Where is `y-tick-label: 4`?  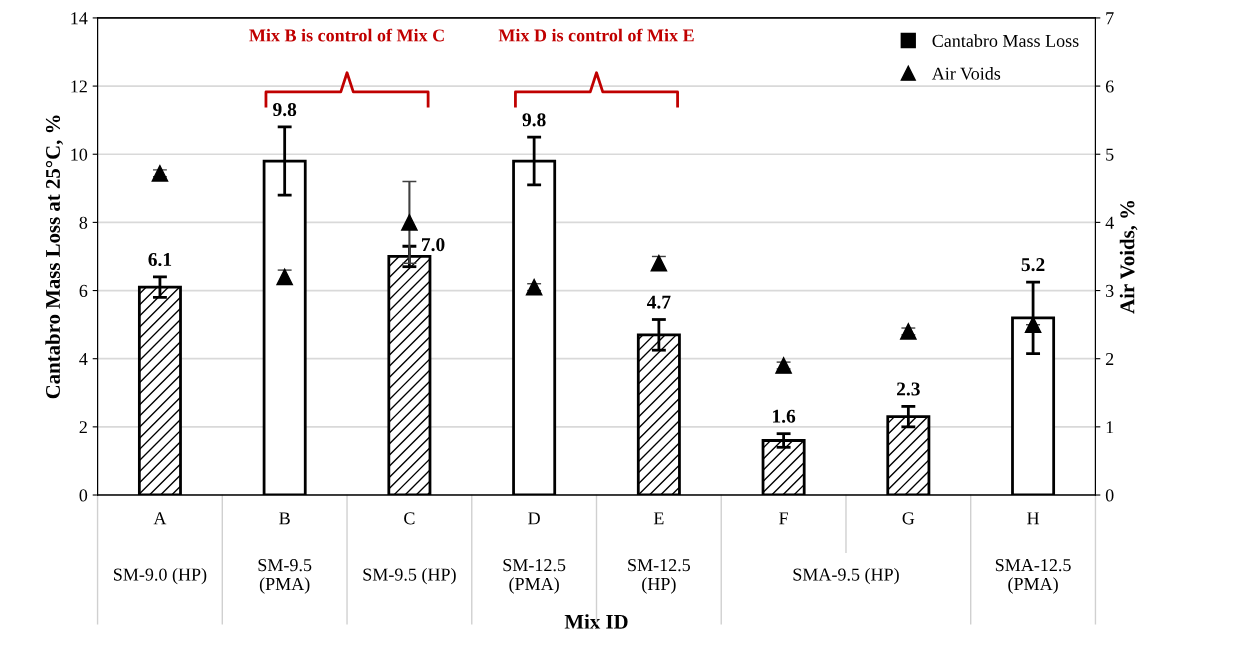 y-tick-label: 4 is located at coordinates (83, 359).